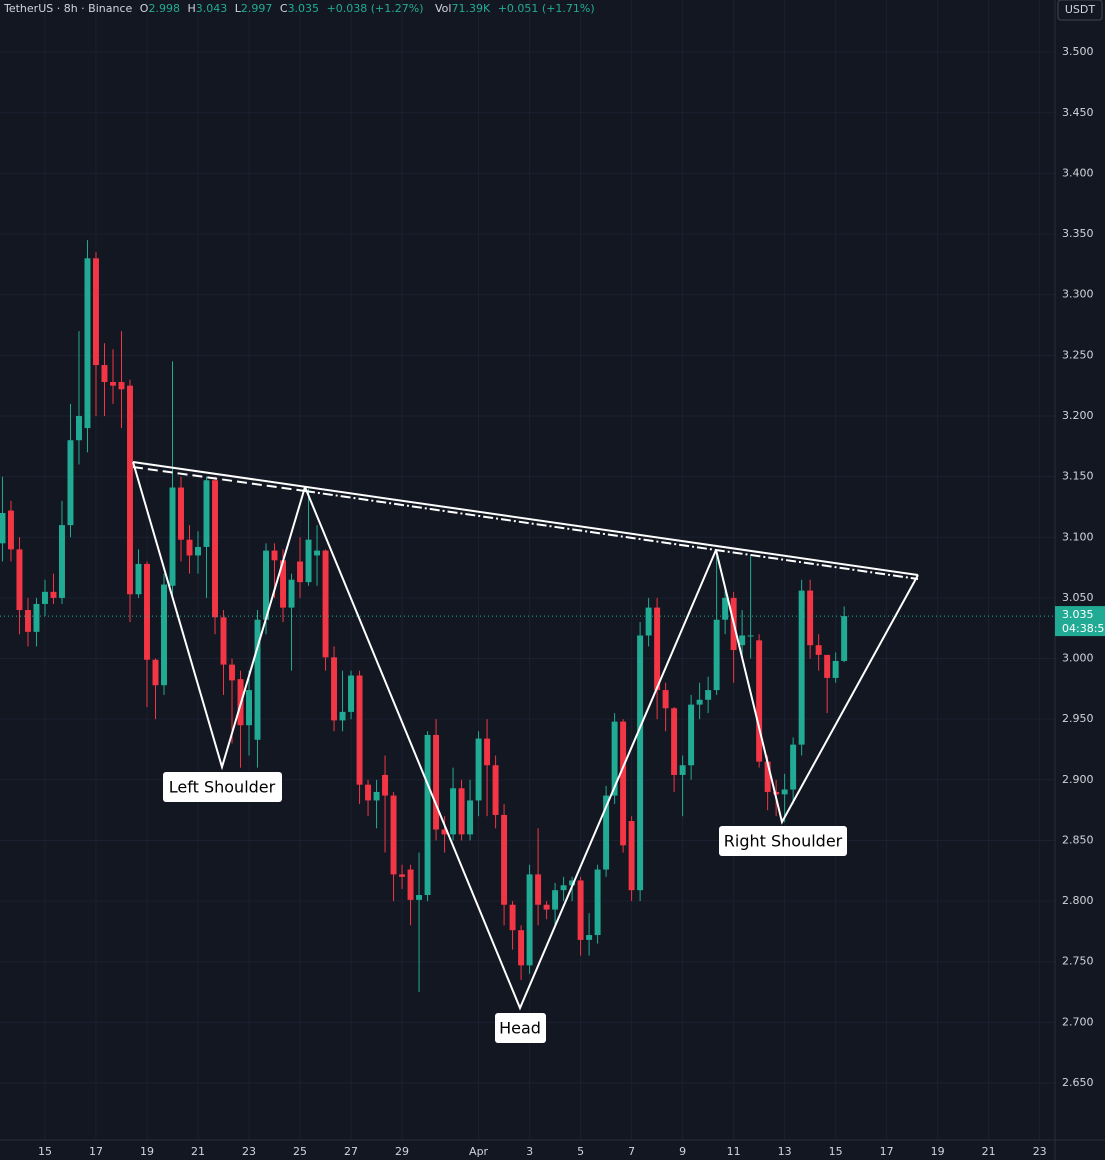  Describe the element at coordinates (682, 1151) in the screenshot. I see `x-tick-label: 9` at that location.